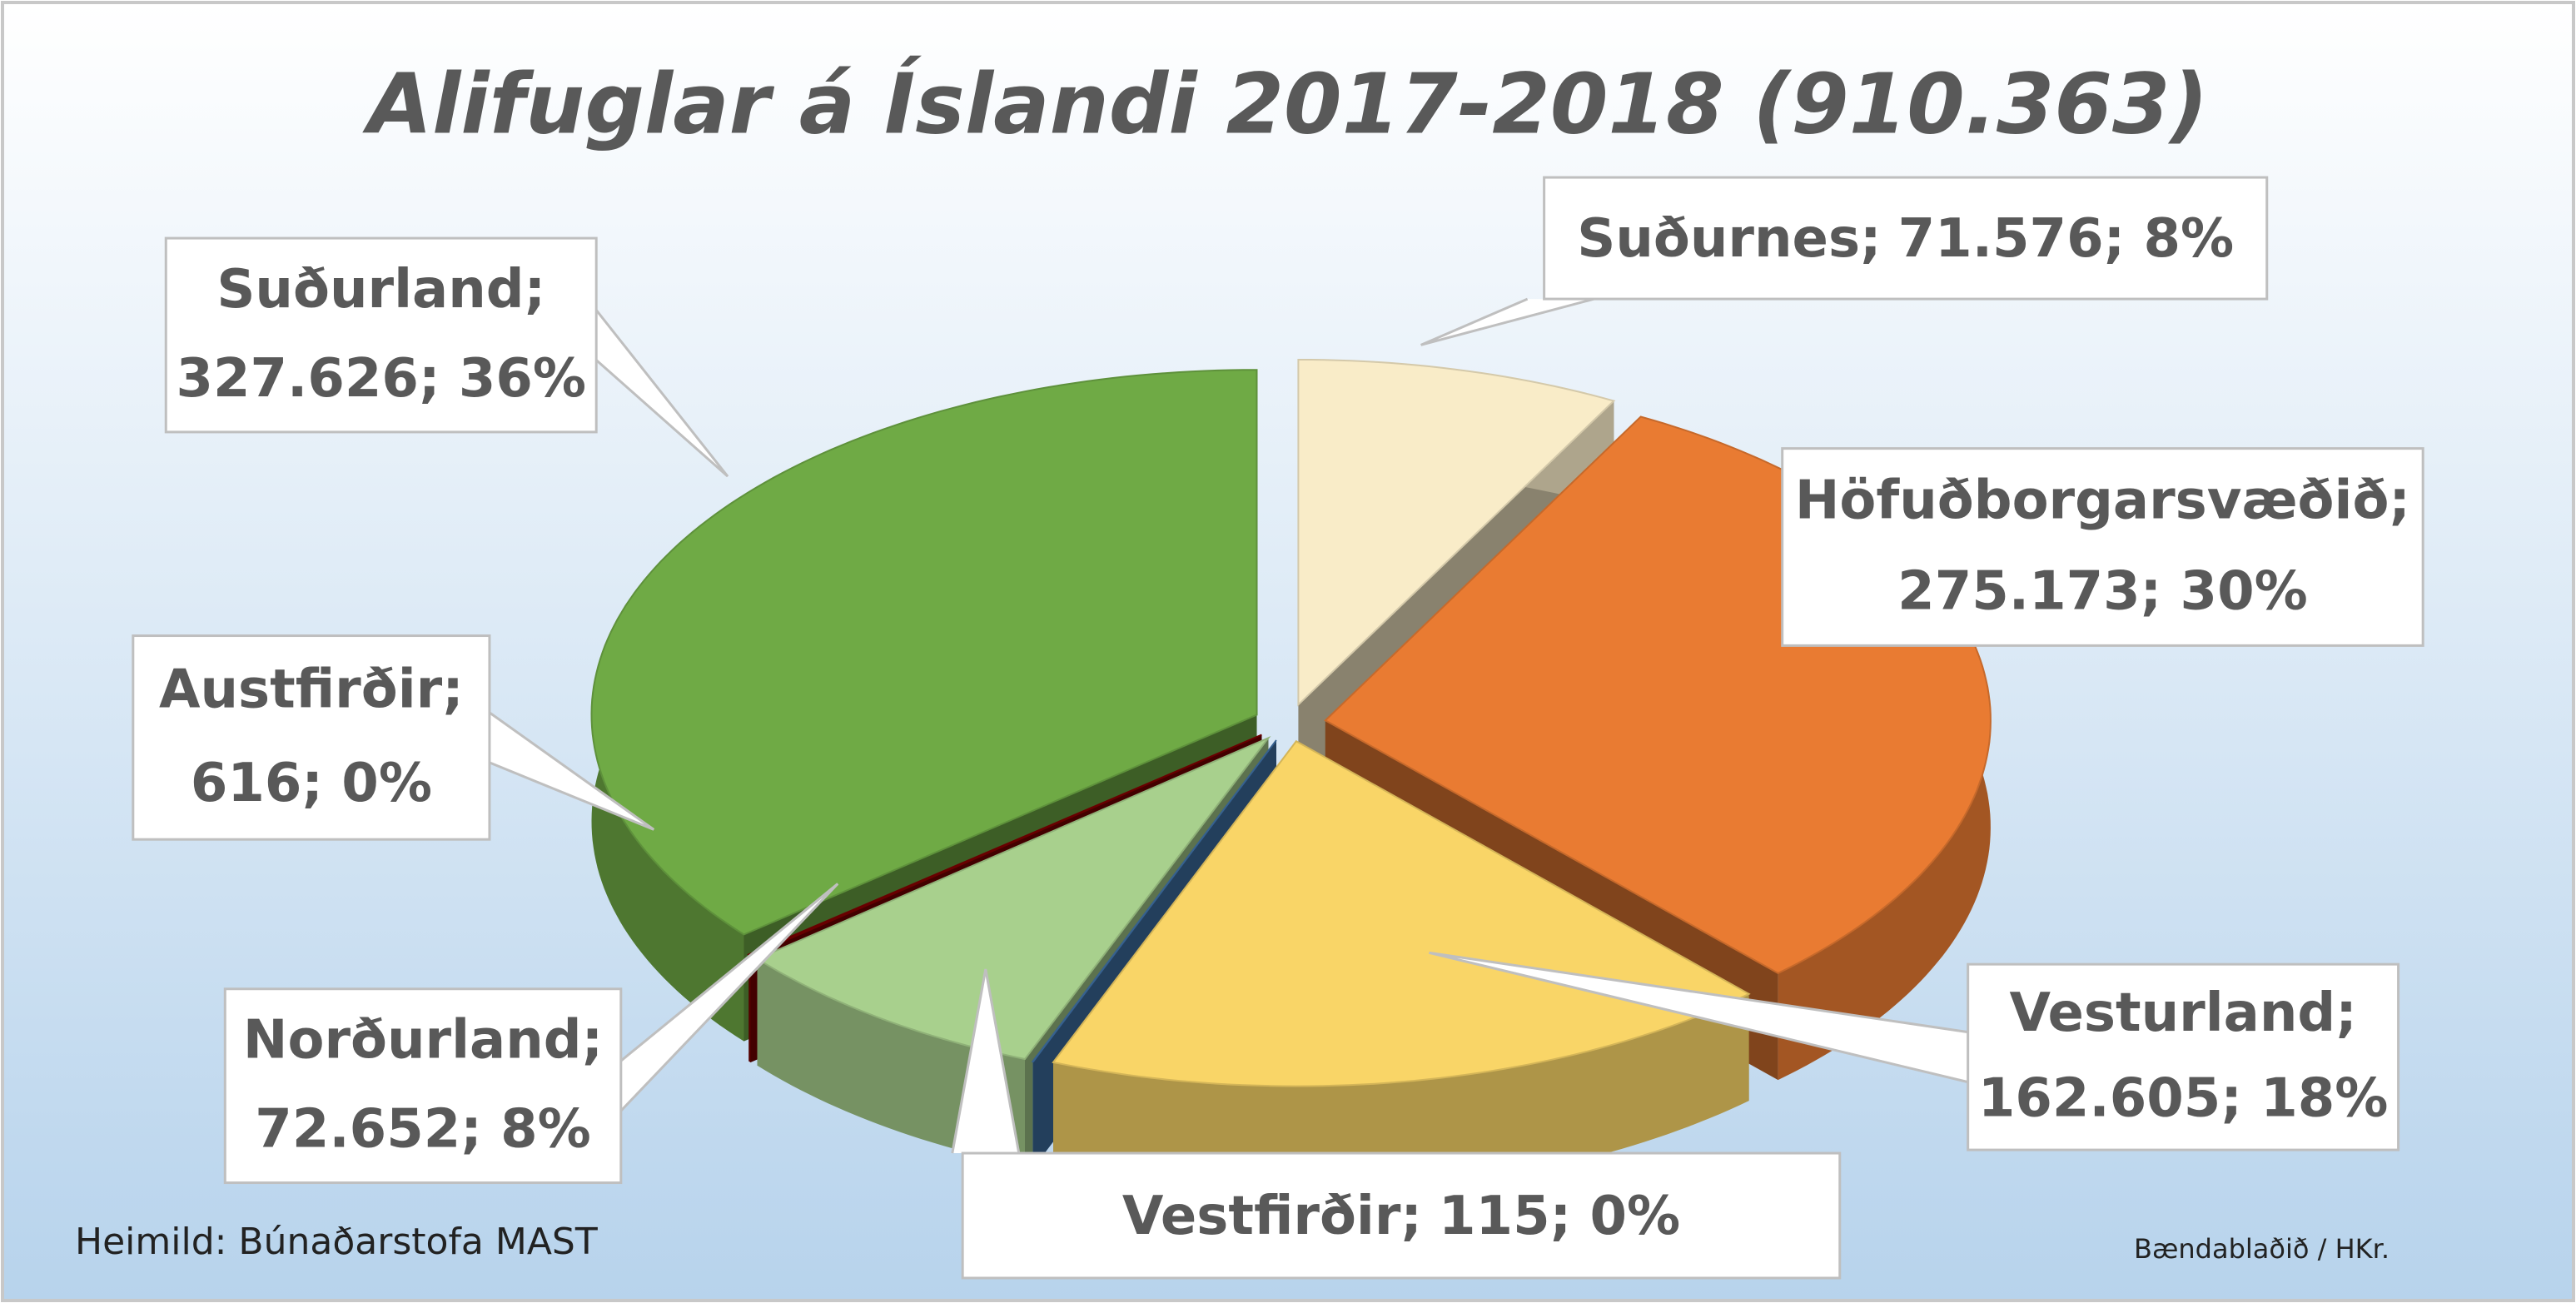 The height and width of the screenshot is (1303, 2576). Describe the element at coordinates (336, 1242) in the screenshot. I see `source: Heimild: Búnaðarstofa MAST` at that location.